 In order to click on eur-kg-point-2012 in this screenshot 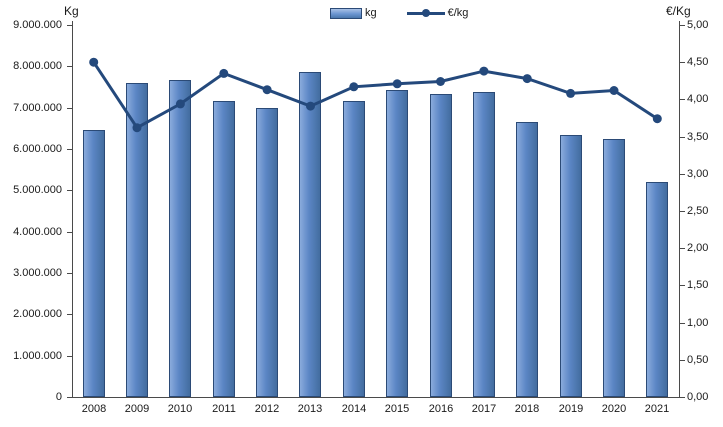, I will do `click(267, 90)`.